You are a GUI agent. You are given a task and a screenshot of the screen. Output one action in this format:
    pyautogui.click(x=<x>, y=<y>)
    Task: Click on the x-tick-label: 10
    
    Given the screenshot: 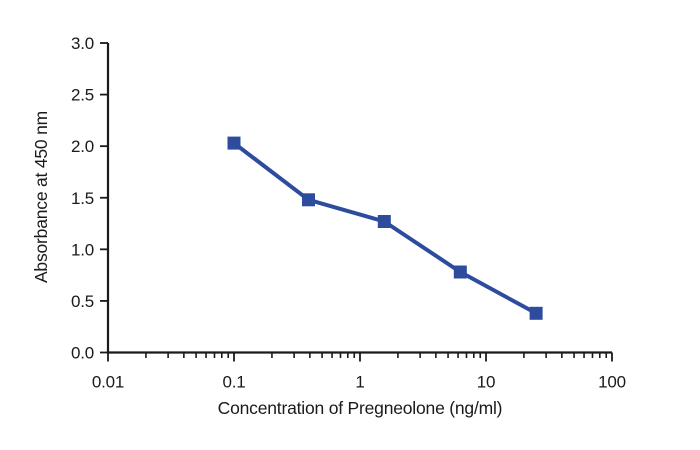 What is the action you would take?
    pyautogui.click(x=486, y=382)
    